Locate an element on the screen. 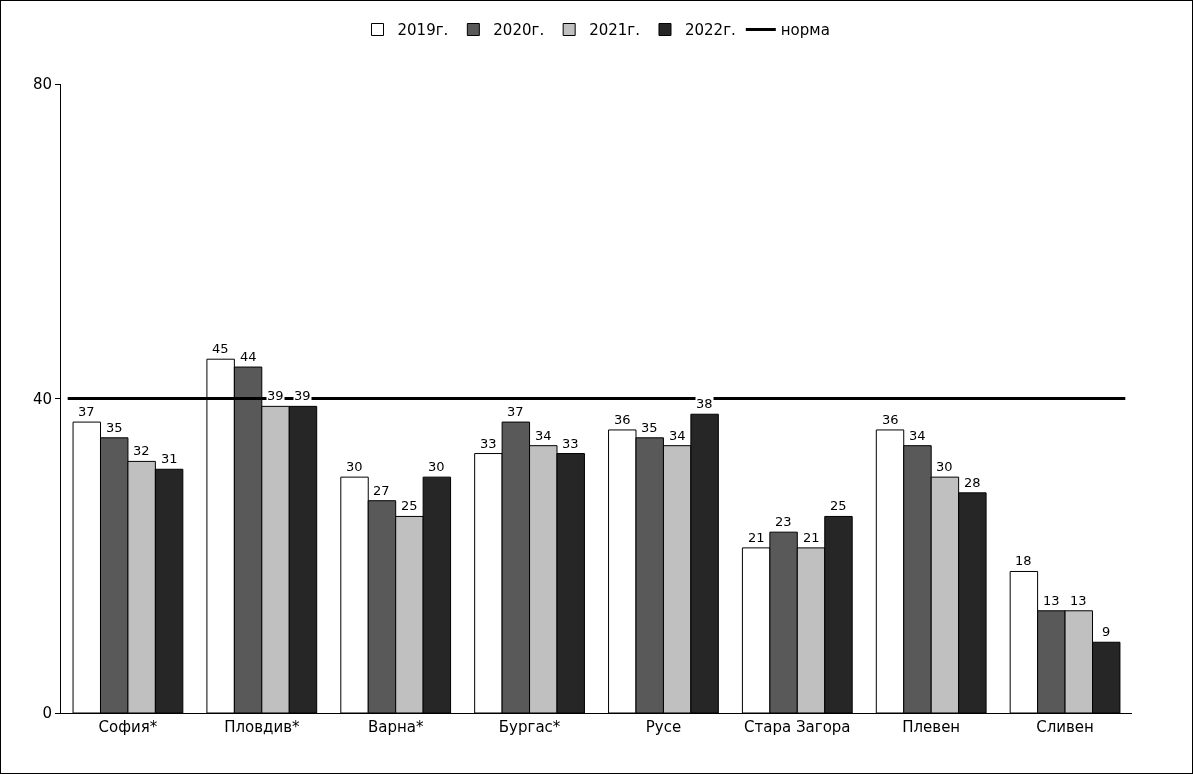 This screenshot has height=774, width=1193. y-tick-label: 80 is located at coordinates (42, 84).